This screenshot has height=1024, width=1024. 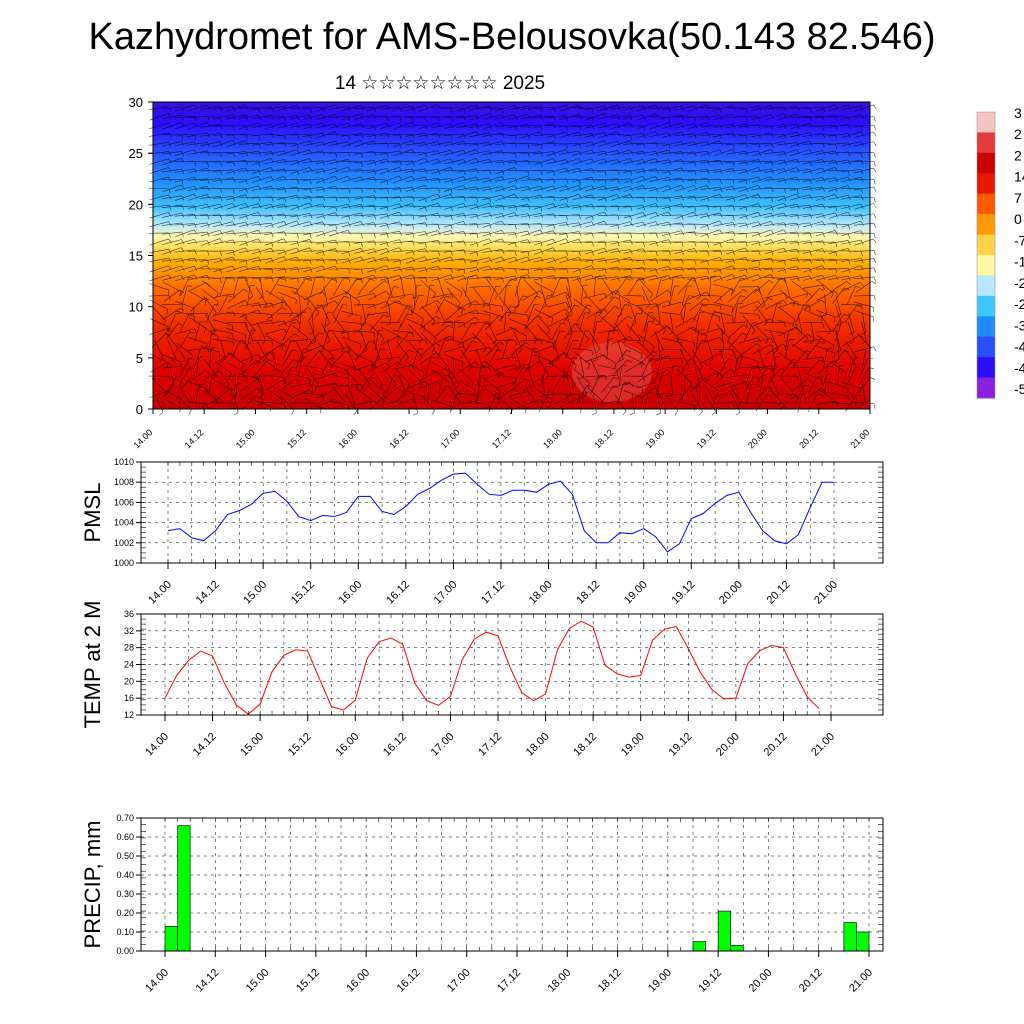 What do you see at coordinates (680, 745) in the screenshot?
I see `panel-xtick-label: 19.12` at bounding box center [680, 745].